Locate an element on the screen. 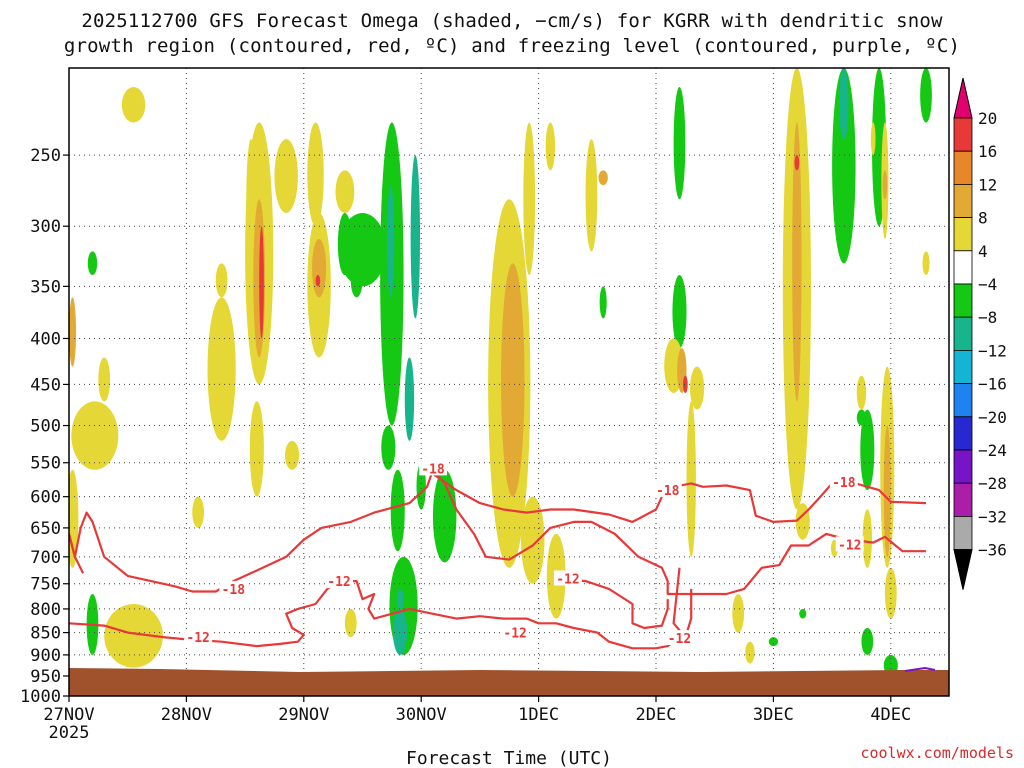 Image resolution: width=1024 pixels, height=768 pixels. x-tick-label-4: 1DEC is located at coordinates (538, 715).